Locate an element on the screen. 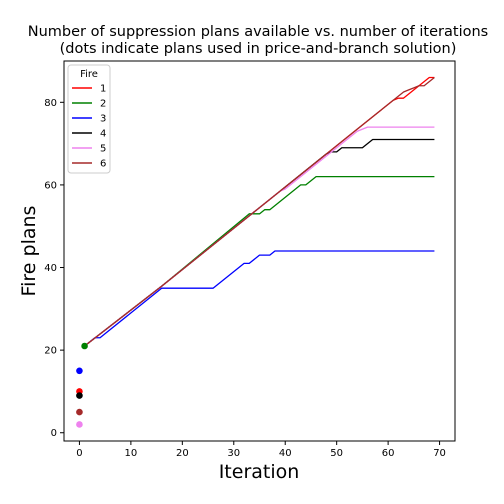 The image size is (504, 504). x-tick-label: 0 is located at coordinates (79, 453).